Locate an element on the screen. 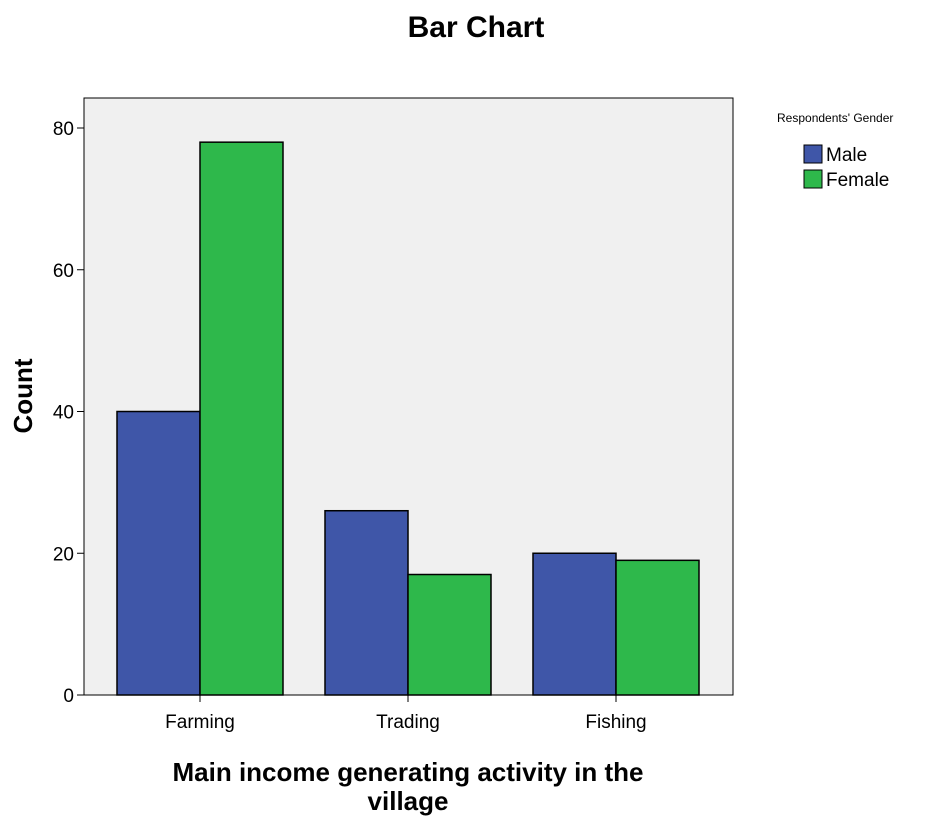  y-axis: 0 20 40 60 80 is located at coordinates (68, 413).